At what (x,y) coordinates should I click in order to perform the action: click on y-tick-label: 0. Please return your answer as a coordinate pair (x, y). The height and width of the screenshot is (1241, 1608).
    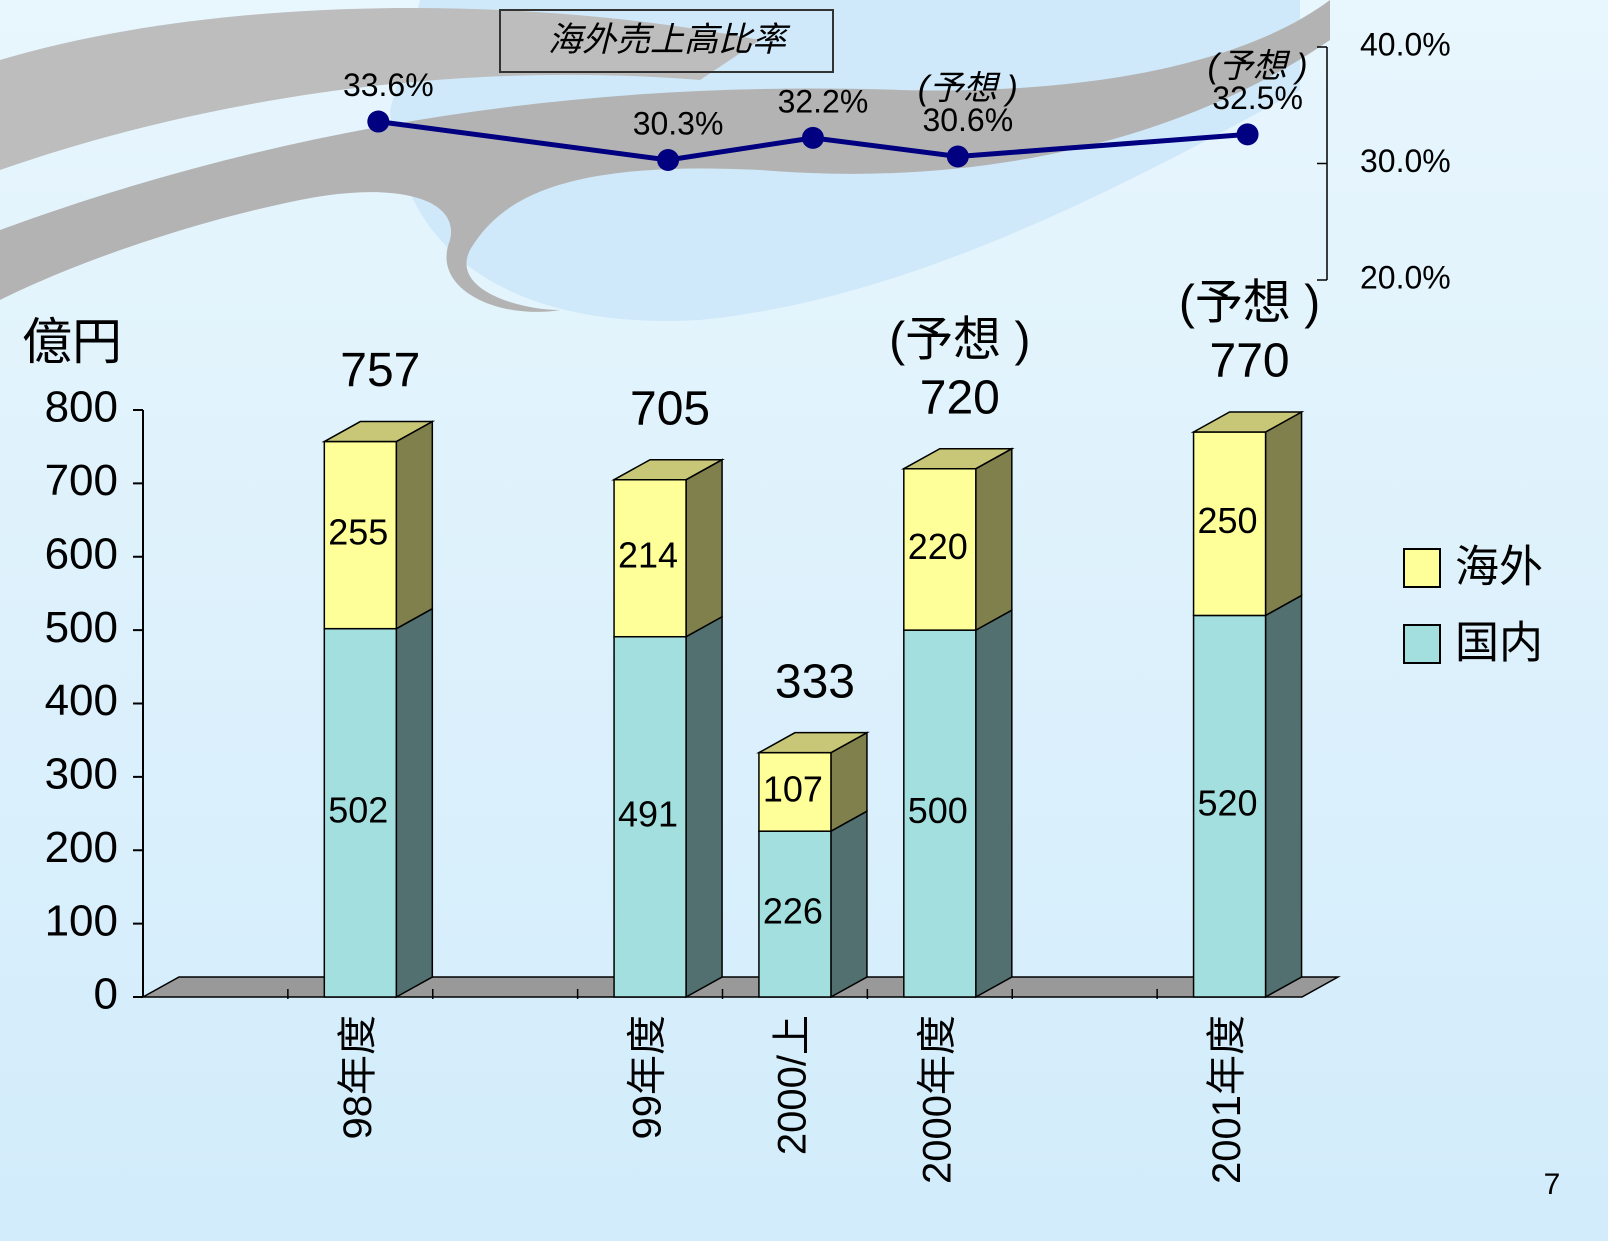
    Looking at the image, I should click on (106, 994).